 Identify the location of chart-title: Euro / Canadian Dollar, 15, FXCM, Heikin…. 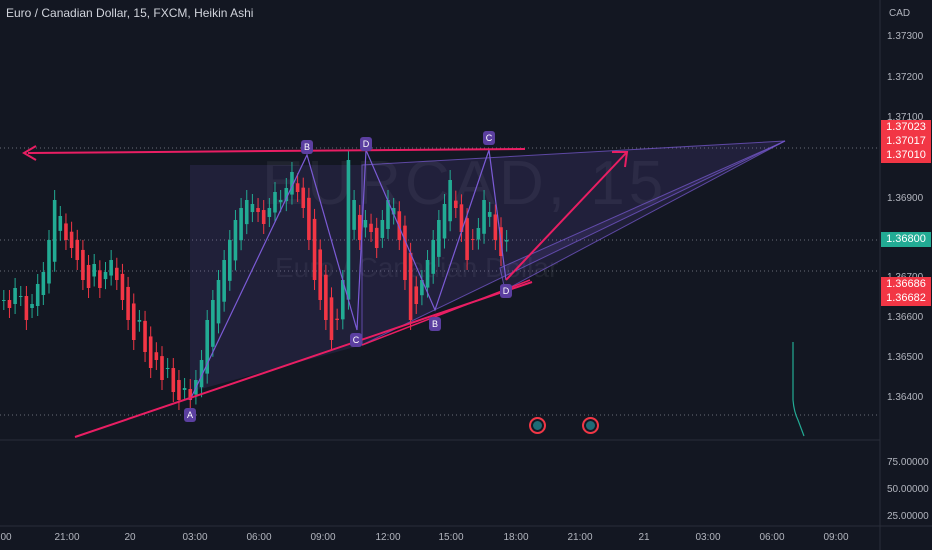
(130, 13).